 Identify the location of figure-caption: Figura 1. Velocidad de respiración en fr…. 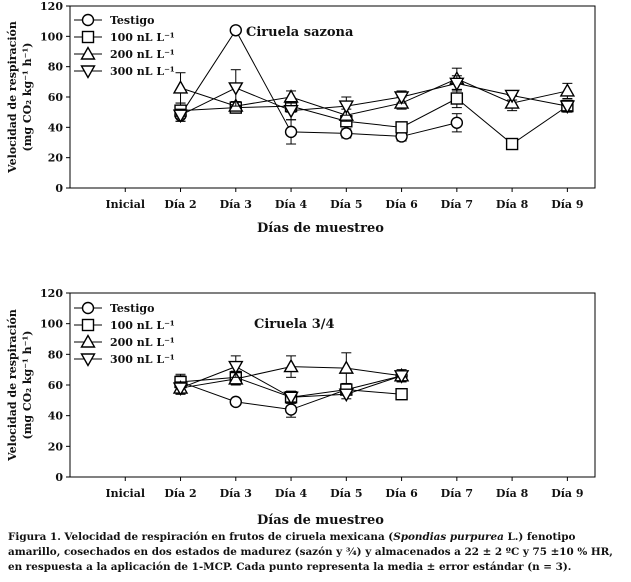
(318, 552).